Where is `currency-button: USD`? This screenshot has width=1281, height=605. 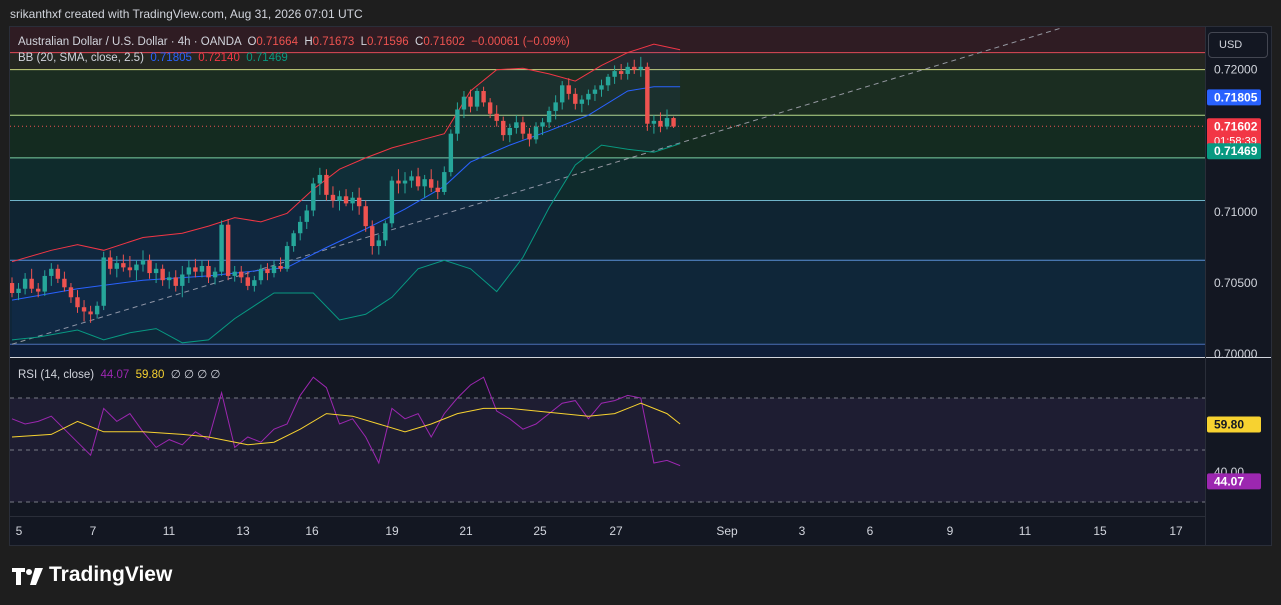
currency-button: USD is located at coordinates (1238, 45).